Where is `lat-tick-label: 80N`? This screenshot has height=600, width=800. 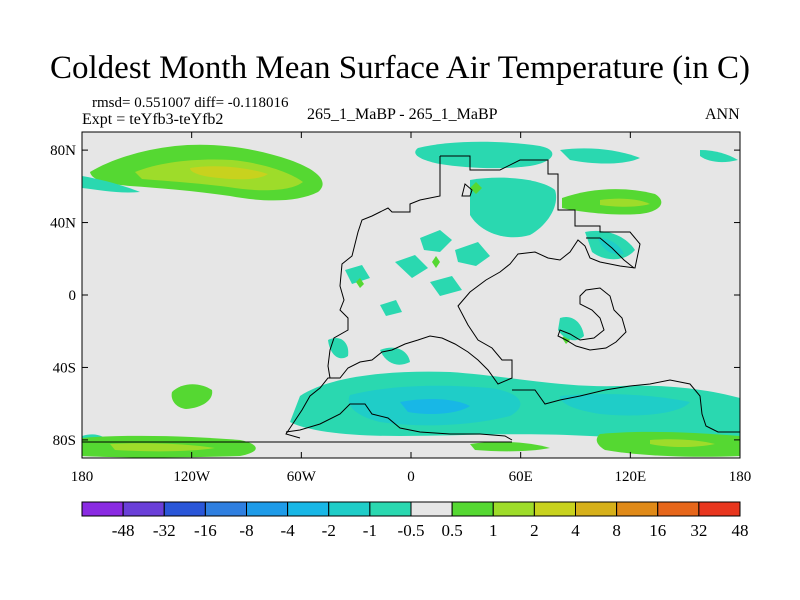 lat-tick-label: 80N is located at coordinates (63, 151).